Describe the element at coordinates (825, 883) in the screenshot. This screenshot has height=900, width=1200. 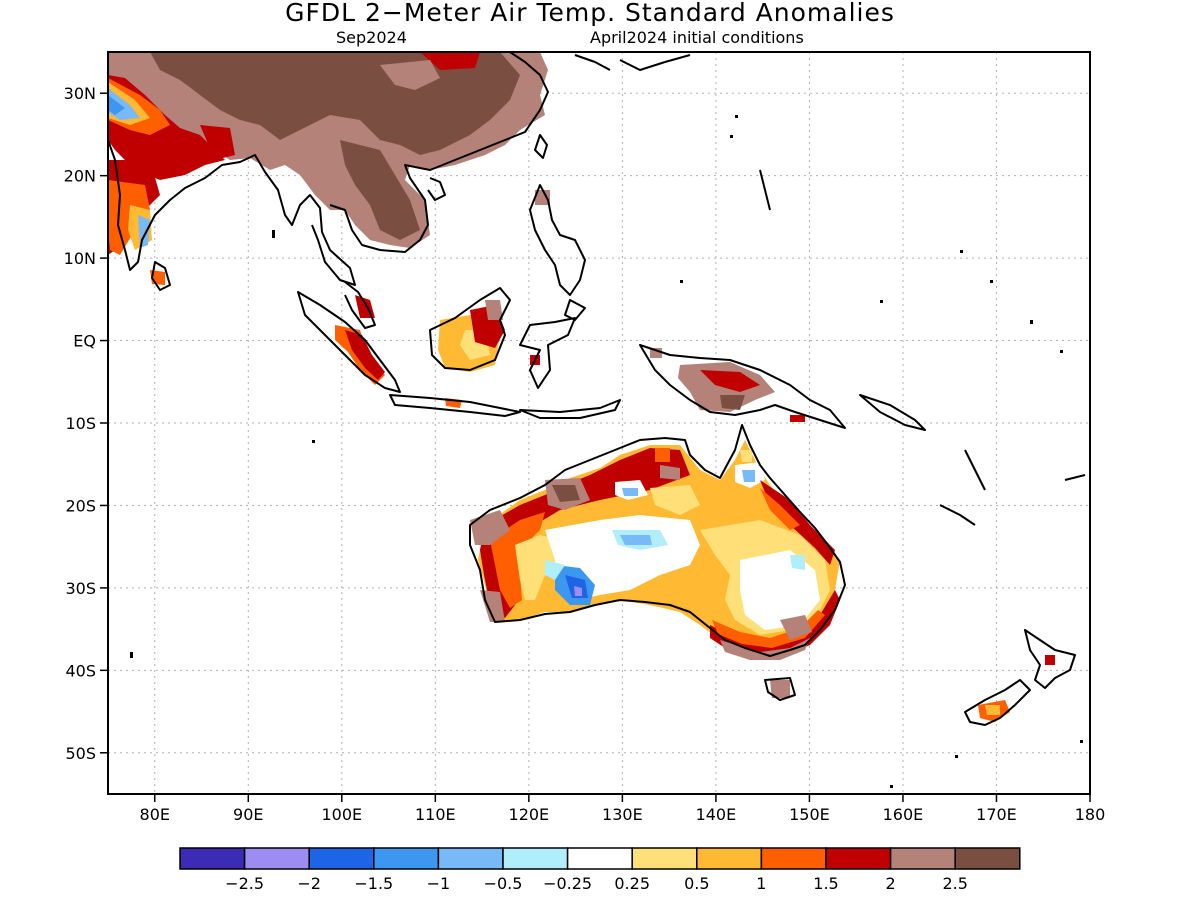
I see `colorbar-label: 1.5` at that location.